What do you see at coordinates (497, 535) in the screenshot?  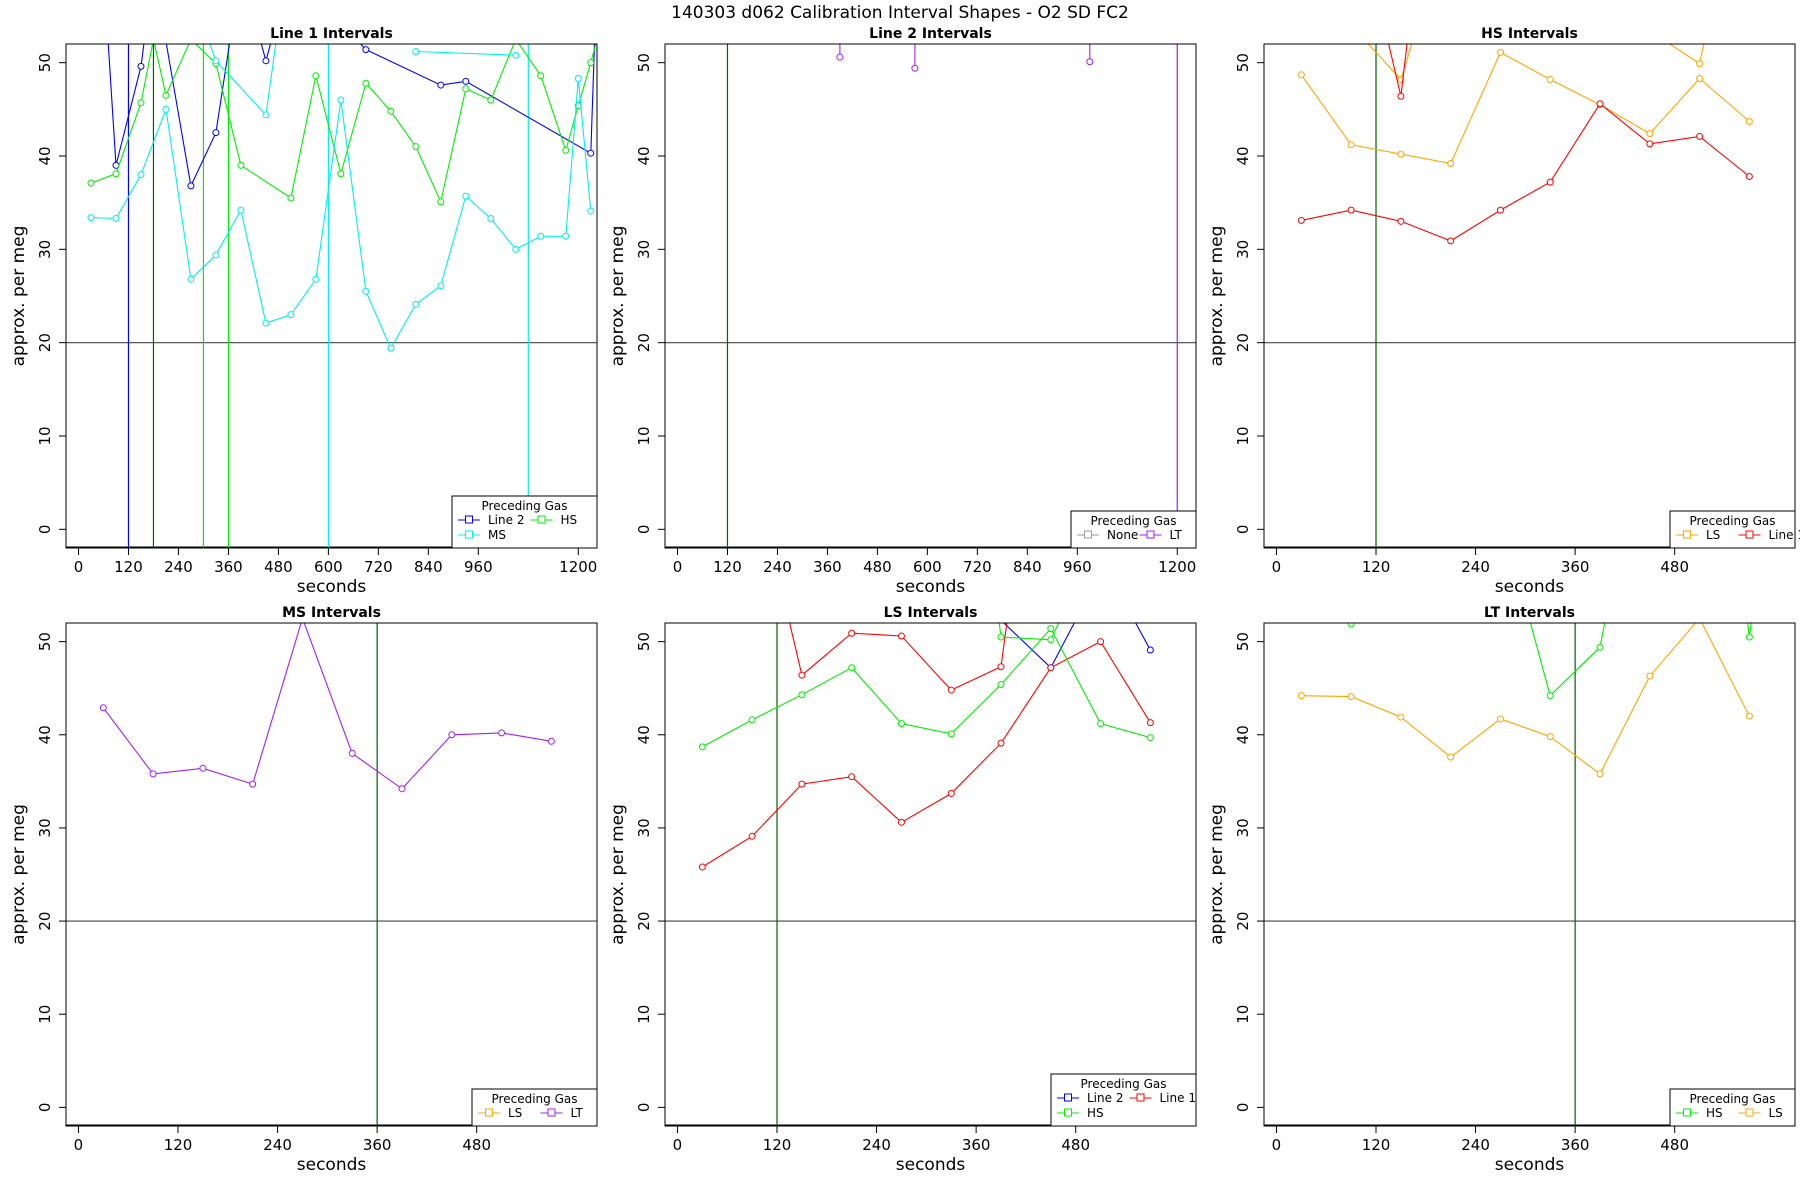 I see `legend-entry-label: MS` at bounding box center [497, 535].